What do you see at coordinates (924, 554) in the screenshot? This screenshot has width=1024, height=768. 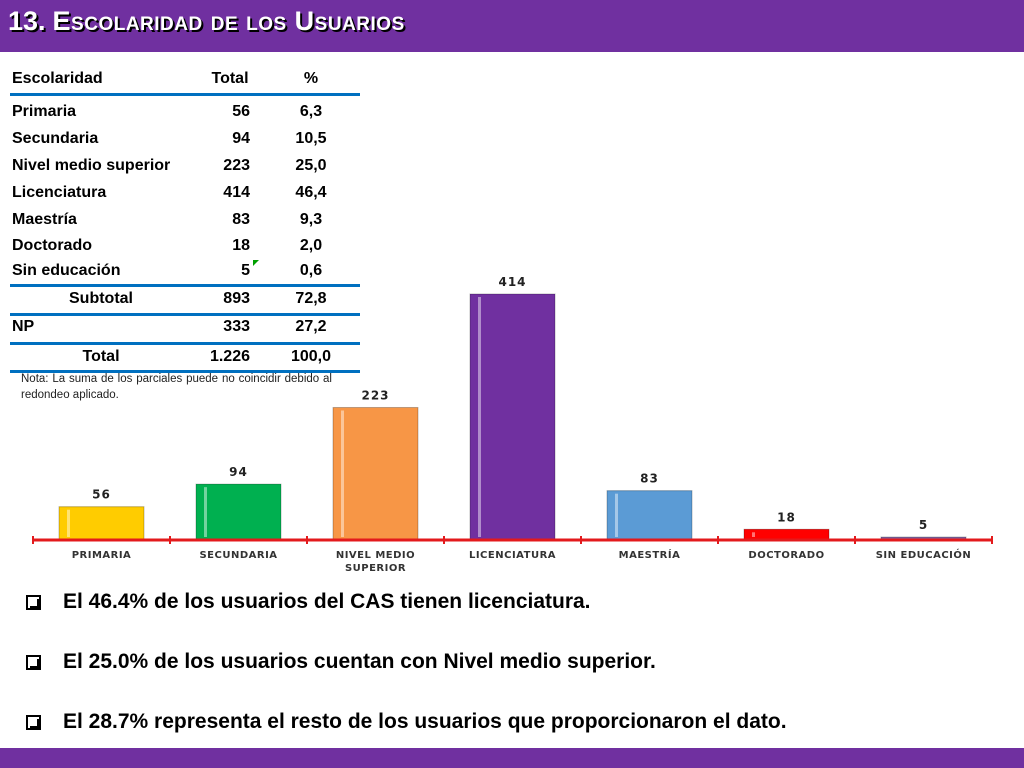 I see `x-tick-label: SIN EDUCACIÓN` at bounding box center [924, 554].